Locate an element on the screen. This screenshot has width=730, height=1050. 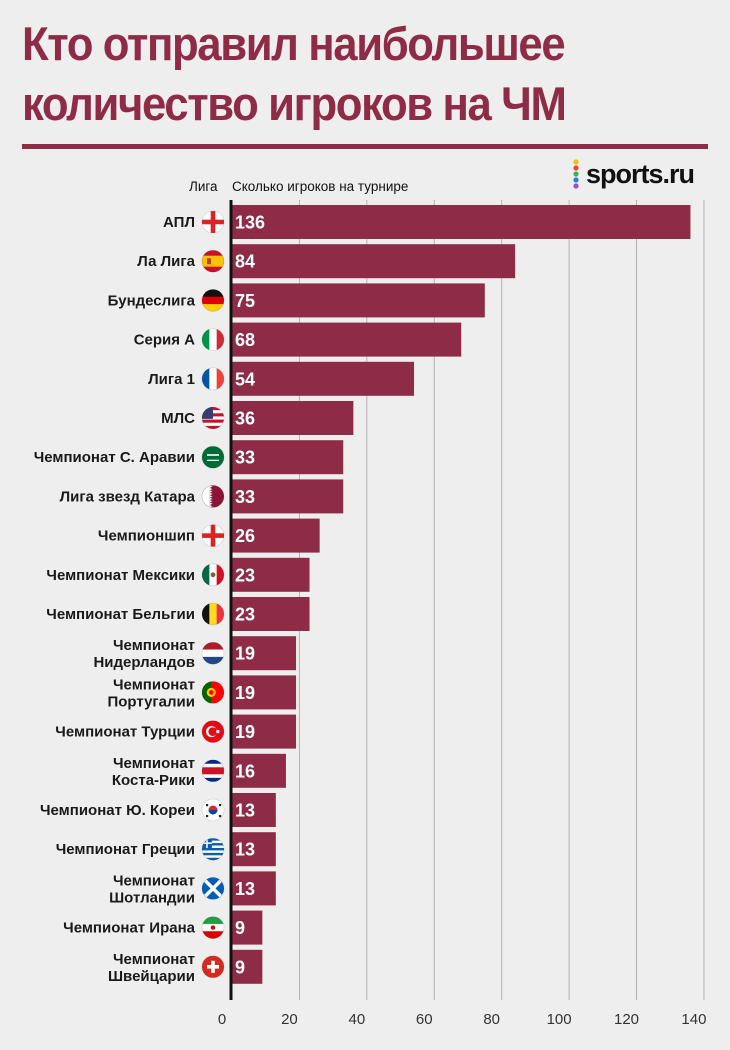
league-label: АПЛ is located at coordinates (179, 222).